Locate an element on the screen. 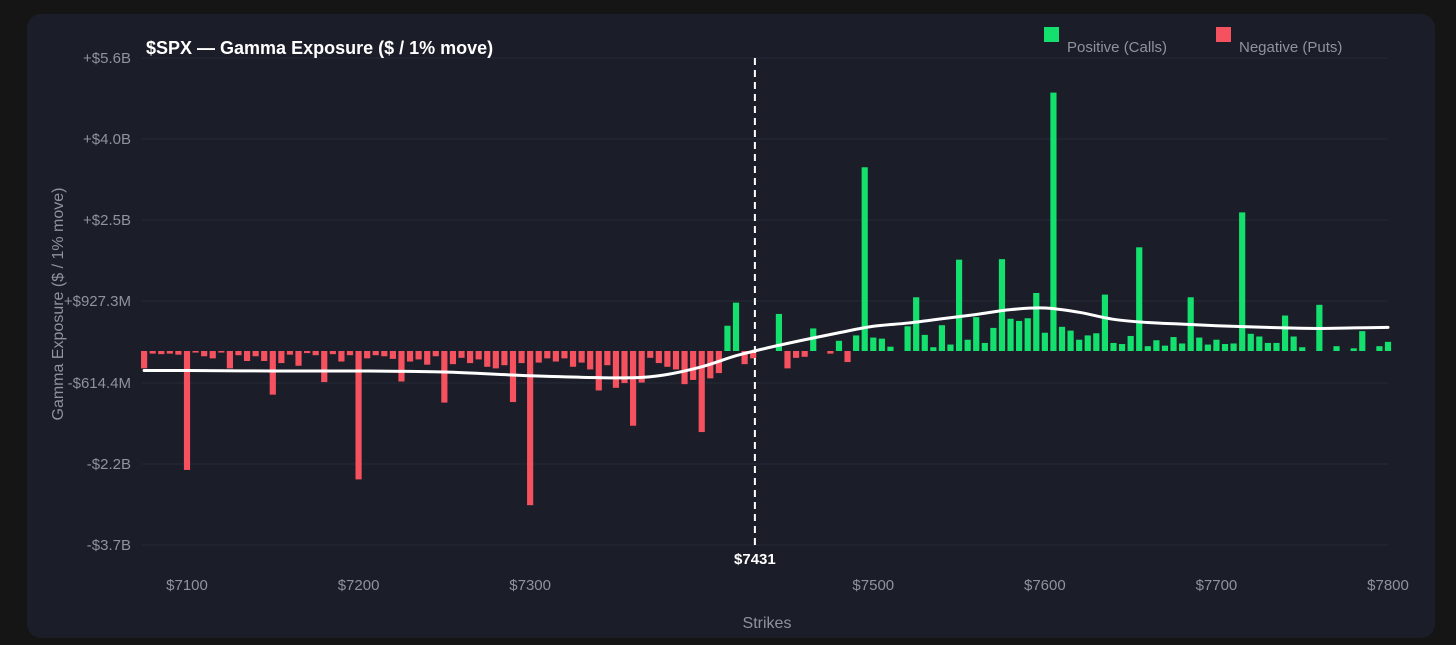 This screenshot has height=645, width=1456. legend-swatch is located at coordinates (1223, 34).